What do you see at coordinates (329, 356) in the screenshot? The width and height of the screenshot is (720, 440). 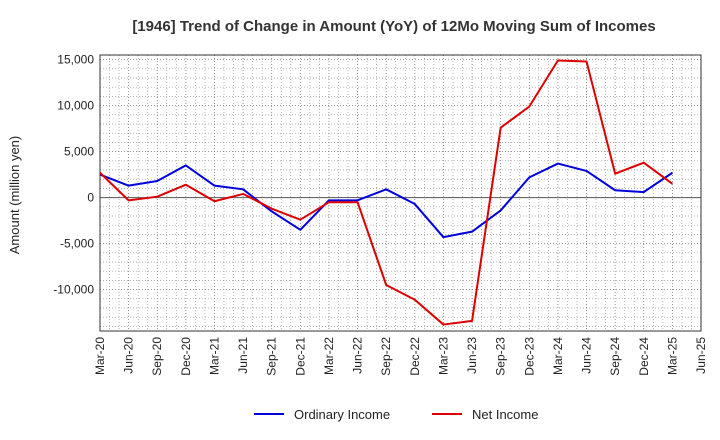 I see `x-tick-label: Mar-22` at bounding box center [329, 356].